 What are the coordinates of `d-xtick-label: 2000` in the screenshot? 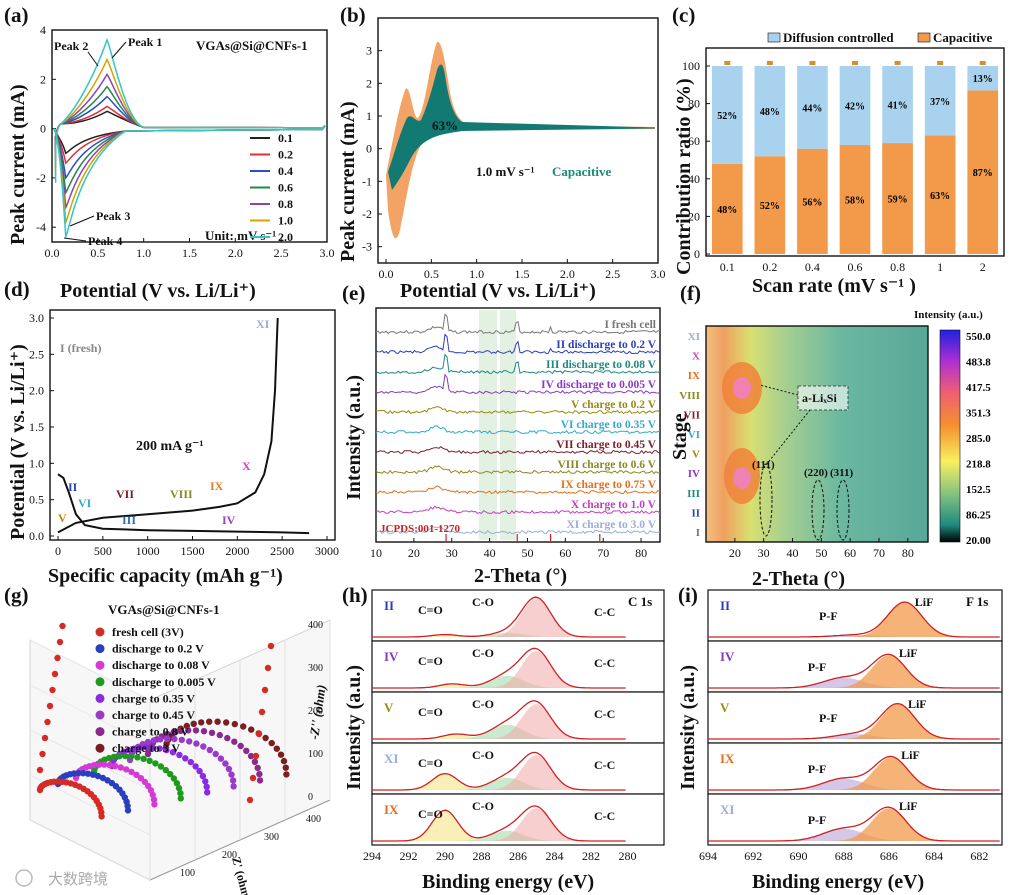 It's located at (237, 551).